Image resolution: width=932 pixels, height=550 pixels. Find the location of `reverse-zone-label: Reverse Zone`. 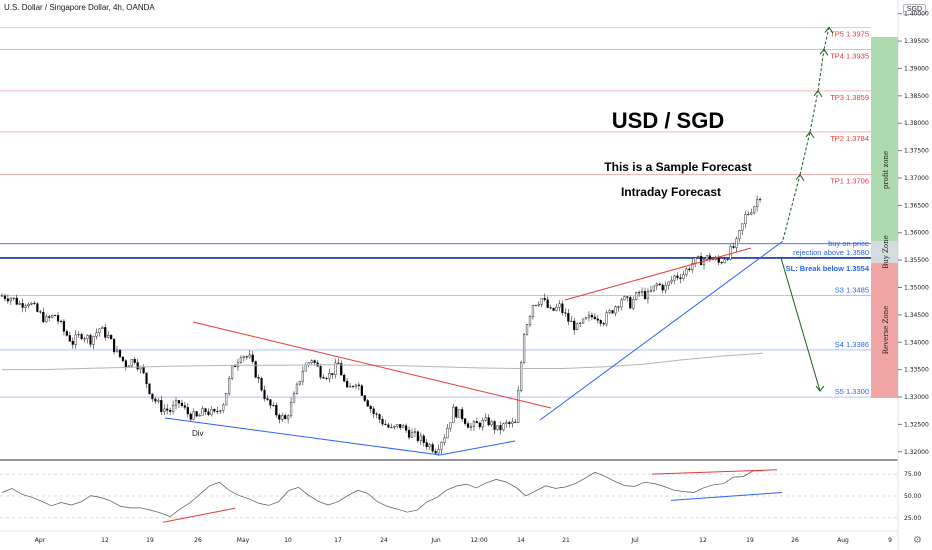

reverse-zone-label: Reverse Zone is located at coordinates (886, 330).